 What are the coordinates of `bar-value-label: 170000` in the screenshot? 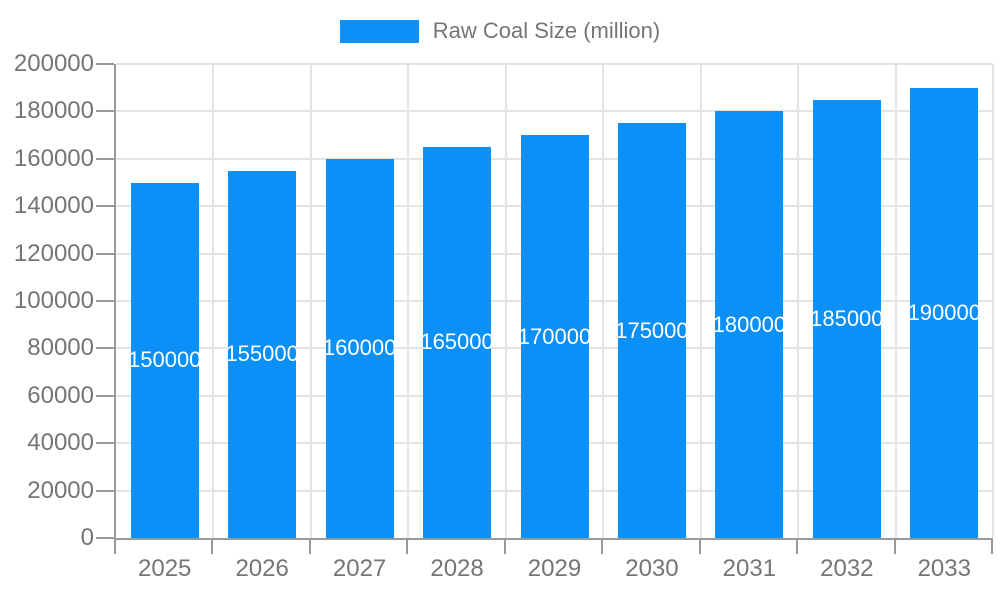 It's located at (554, 336).